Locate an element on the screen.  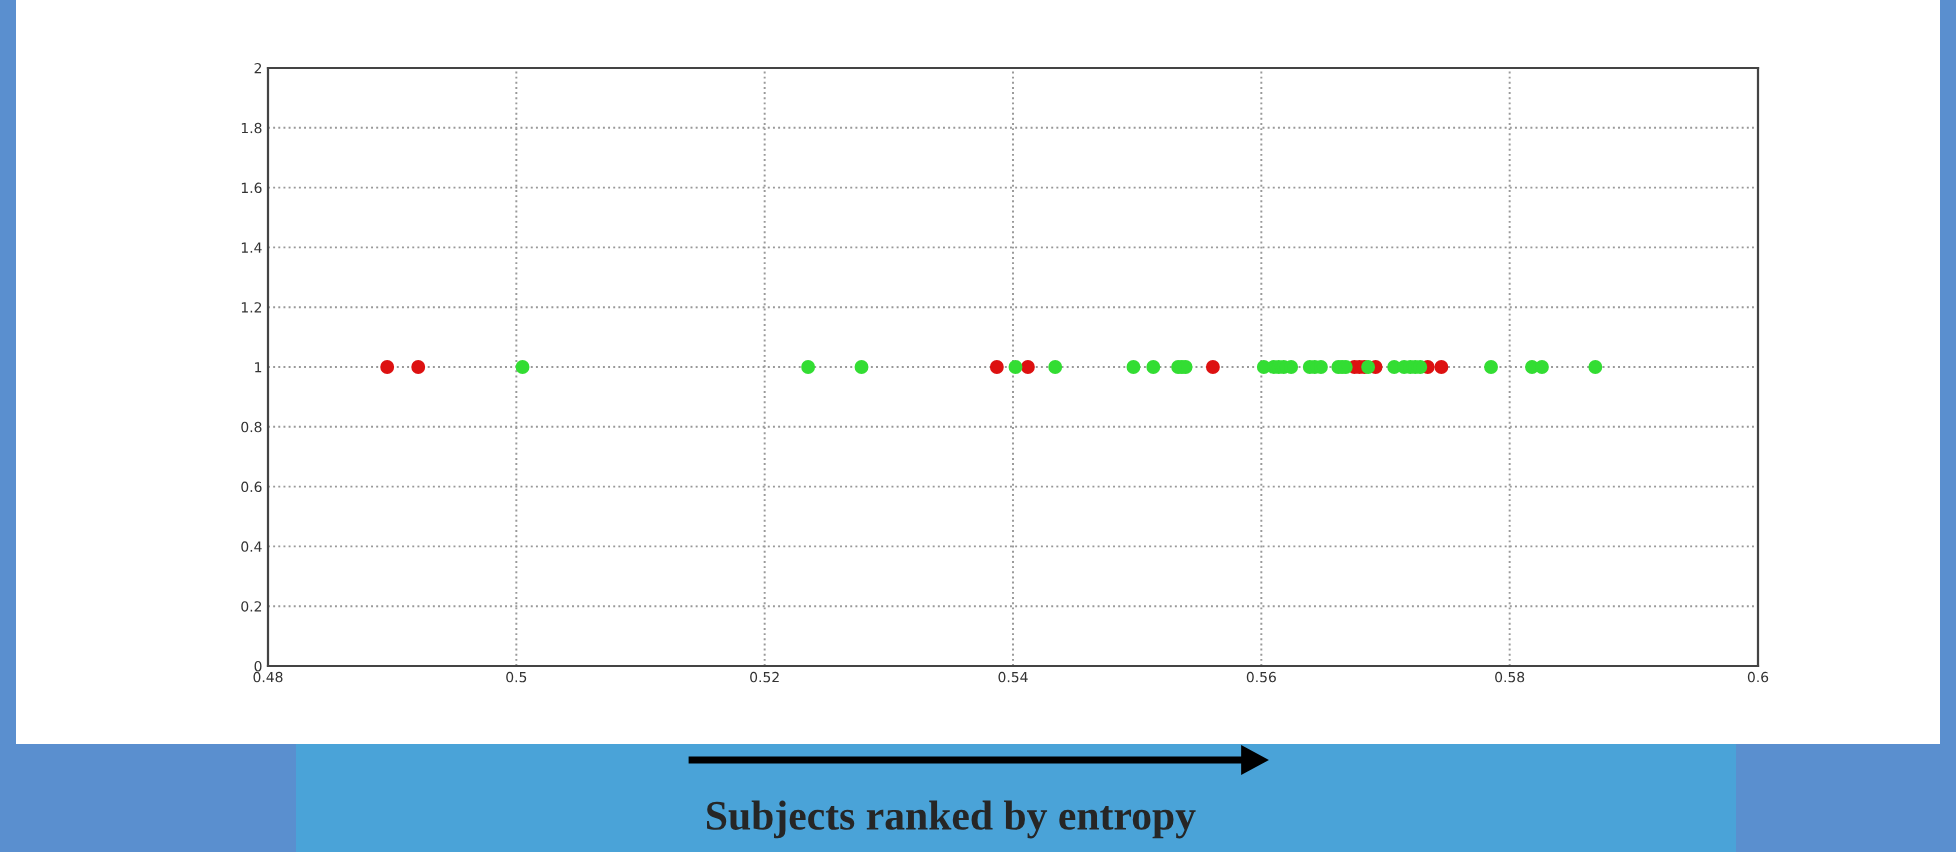
x-axis-title: Subjects ranked by entropy is located at coordinates (951, 819).